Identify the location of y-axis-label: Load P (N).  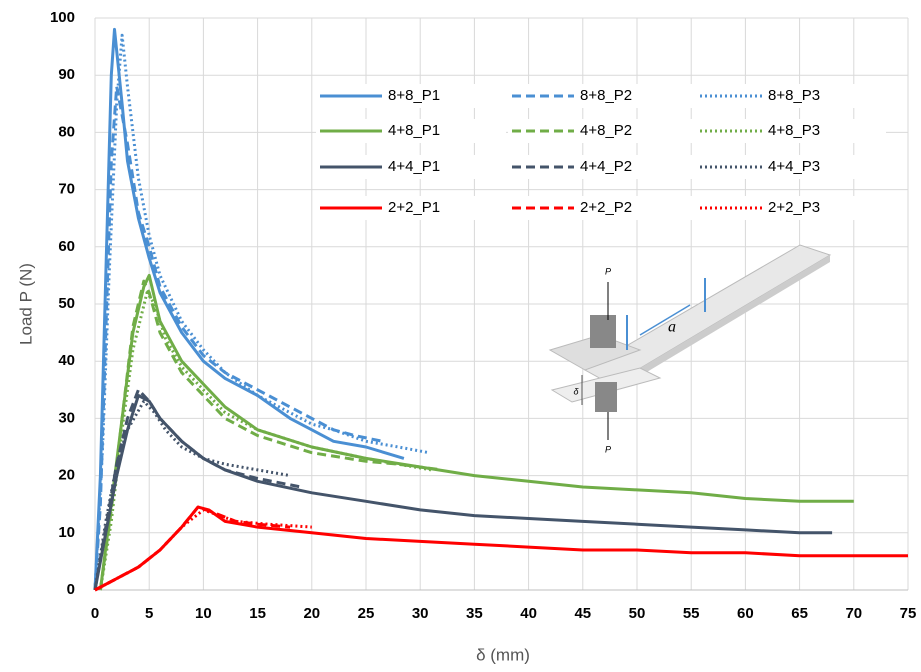
(25, 304).